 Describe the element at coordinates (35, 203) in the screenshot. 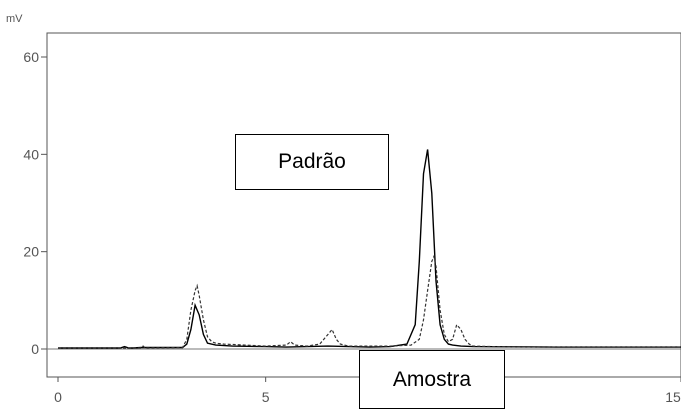

I see `y-axis-ticks: 0 20 40 60` at that location.